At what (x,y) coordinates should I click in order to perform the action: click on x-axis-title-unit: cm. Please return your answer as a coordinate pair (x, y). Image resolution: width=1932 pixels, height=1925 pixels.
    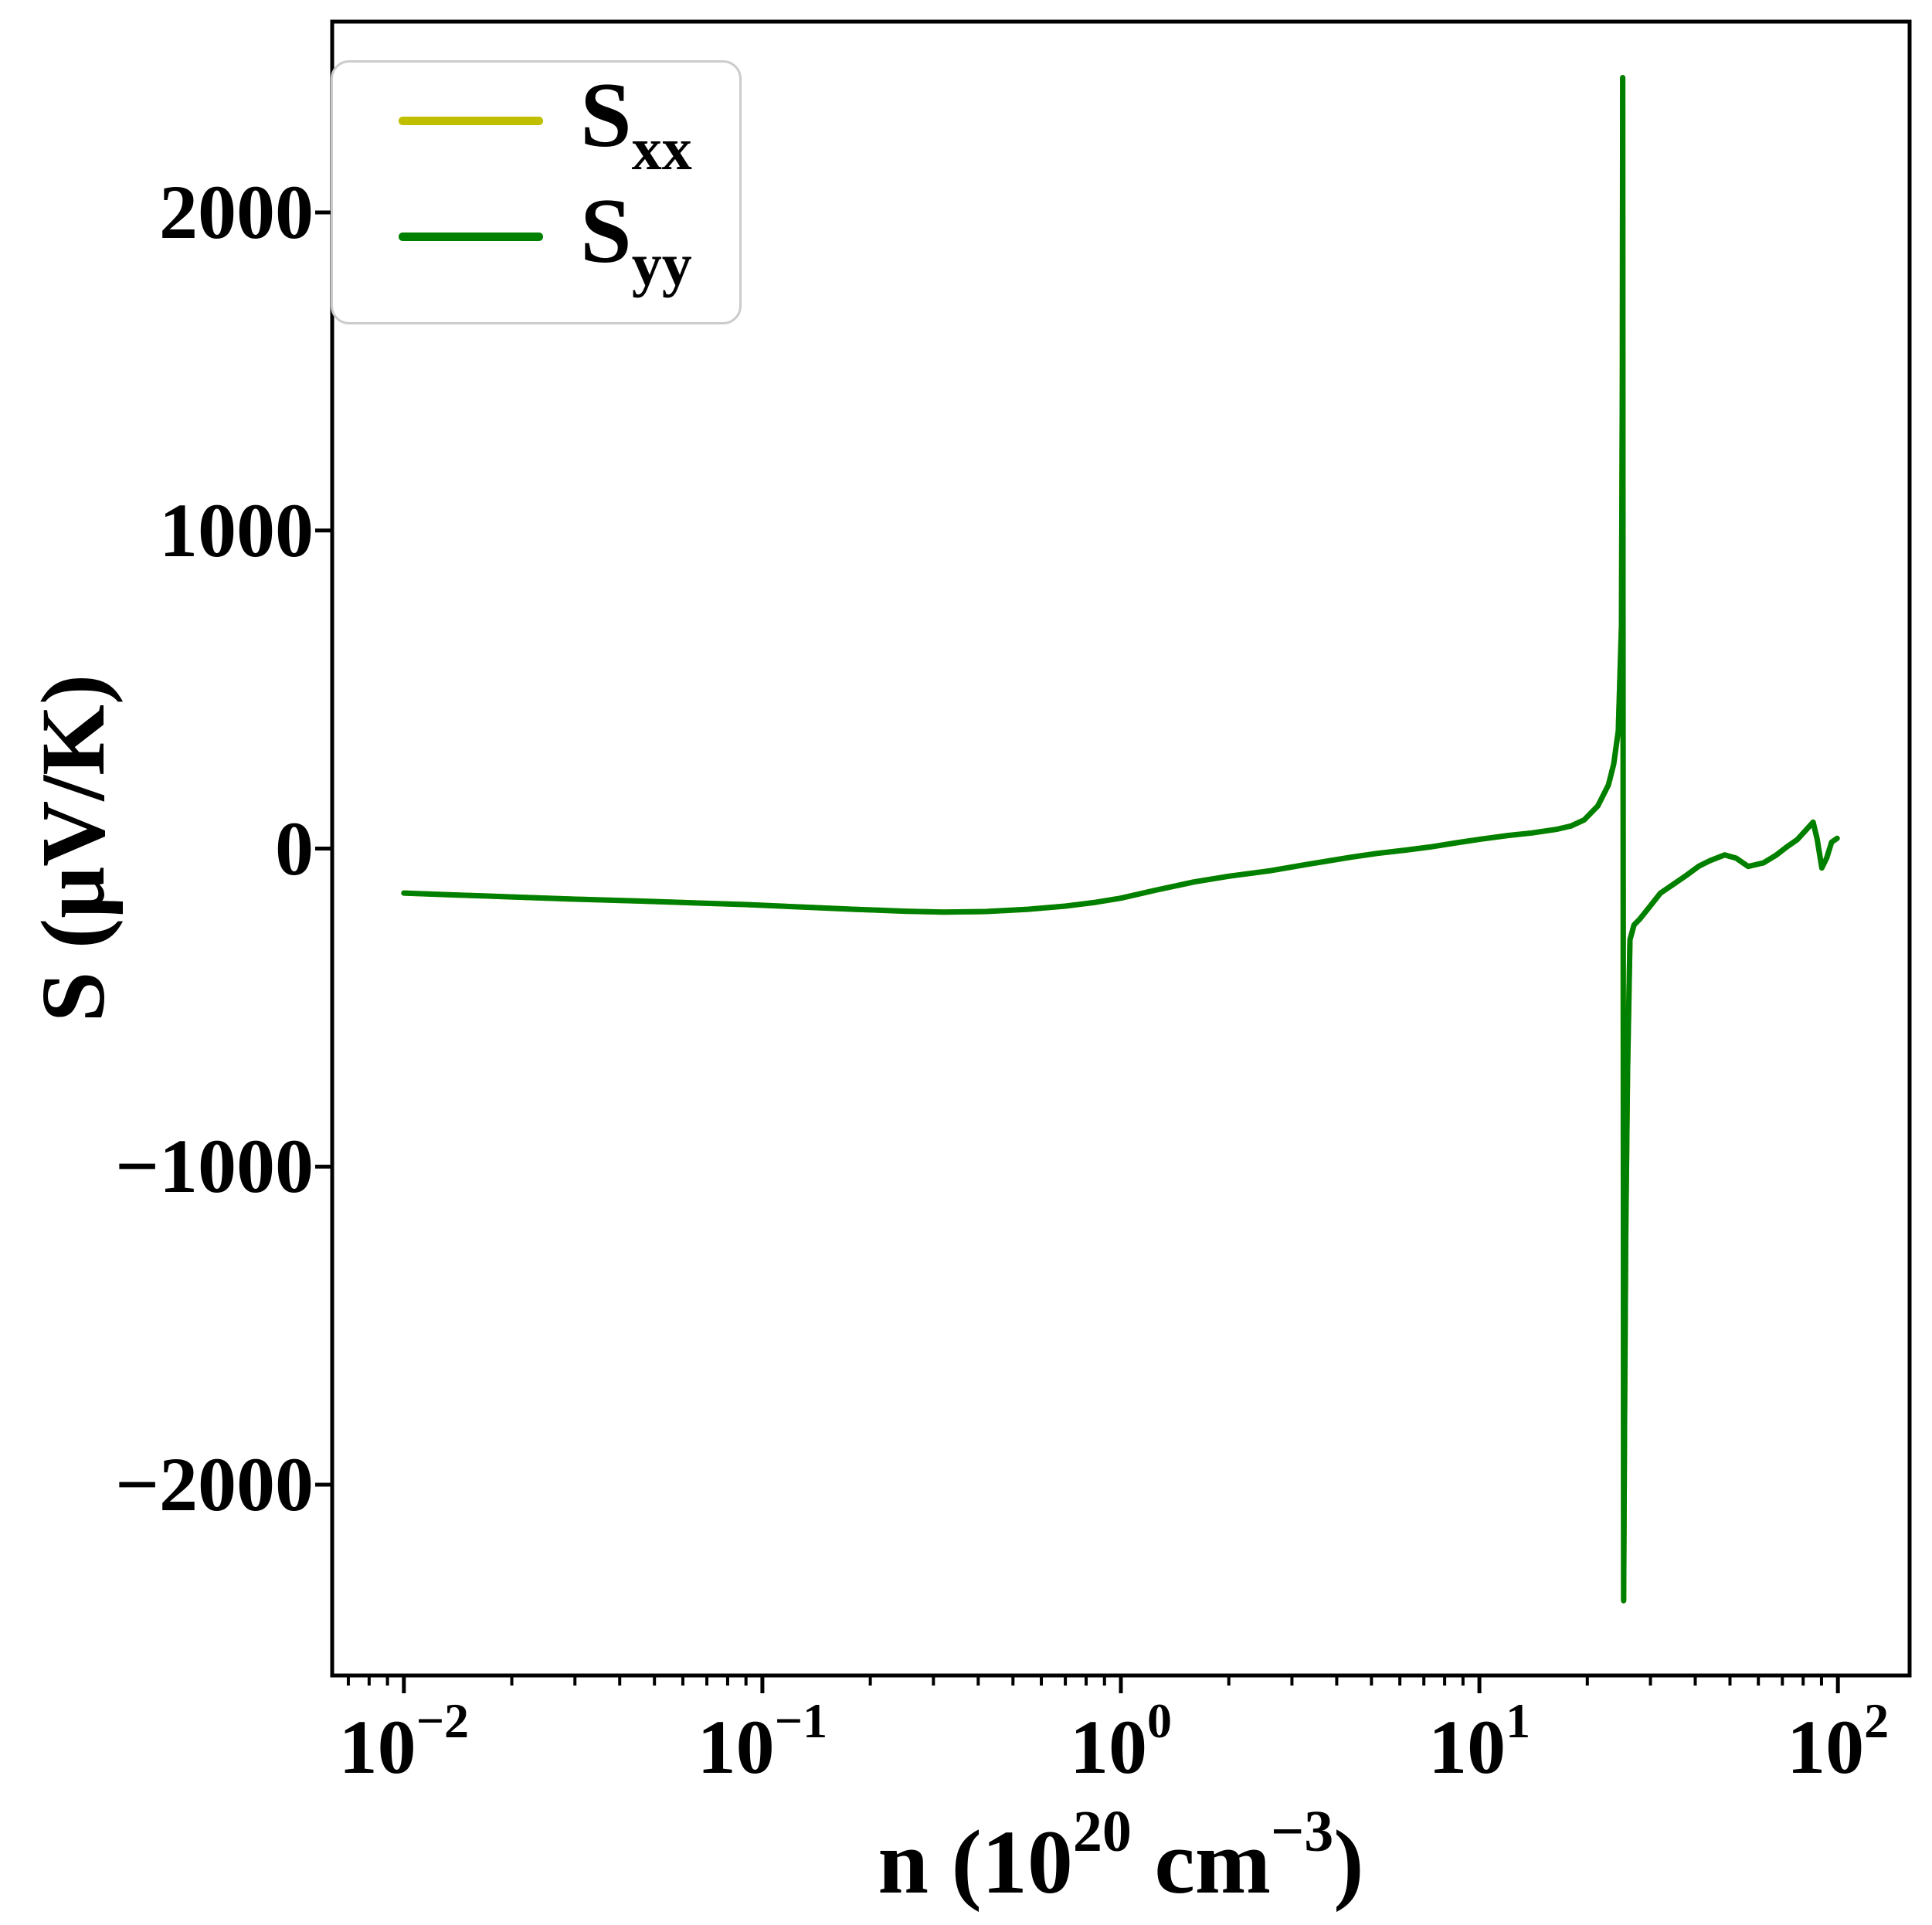
    Looking at the image, I should click on (1201, 1862).